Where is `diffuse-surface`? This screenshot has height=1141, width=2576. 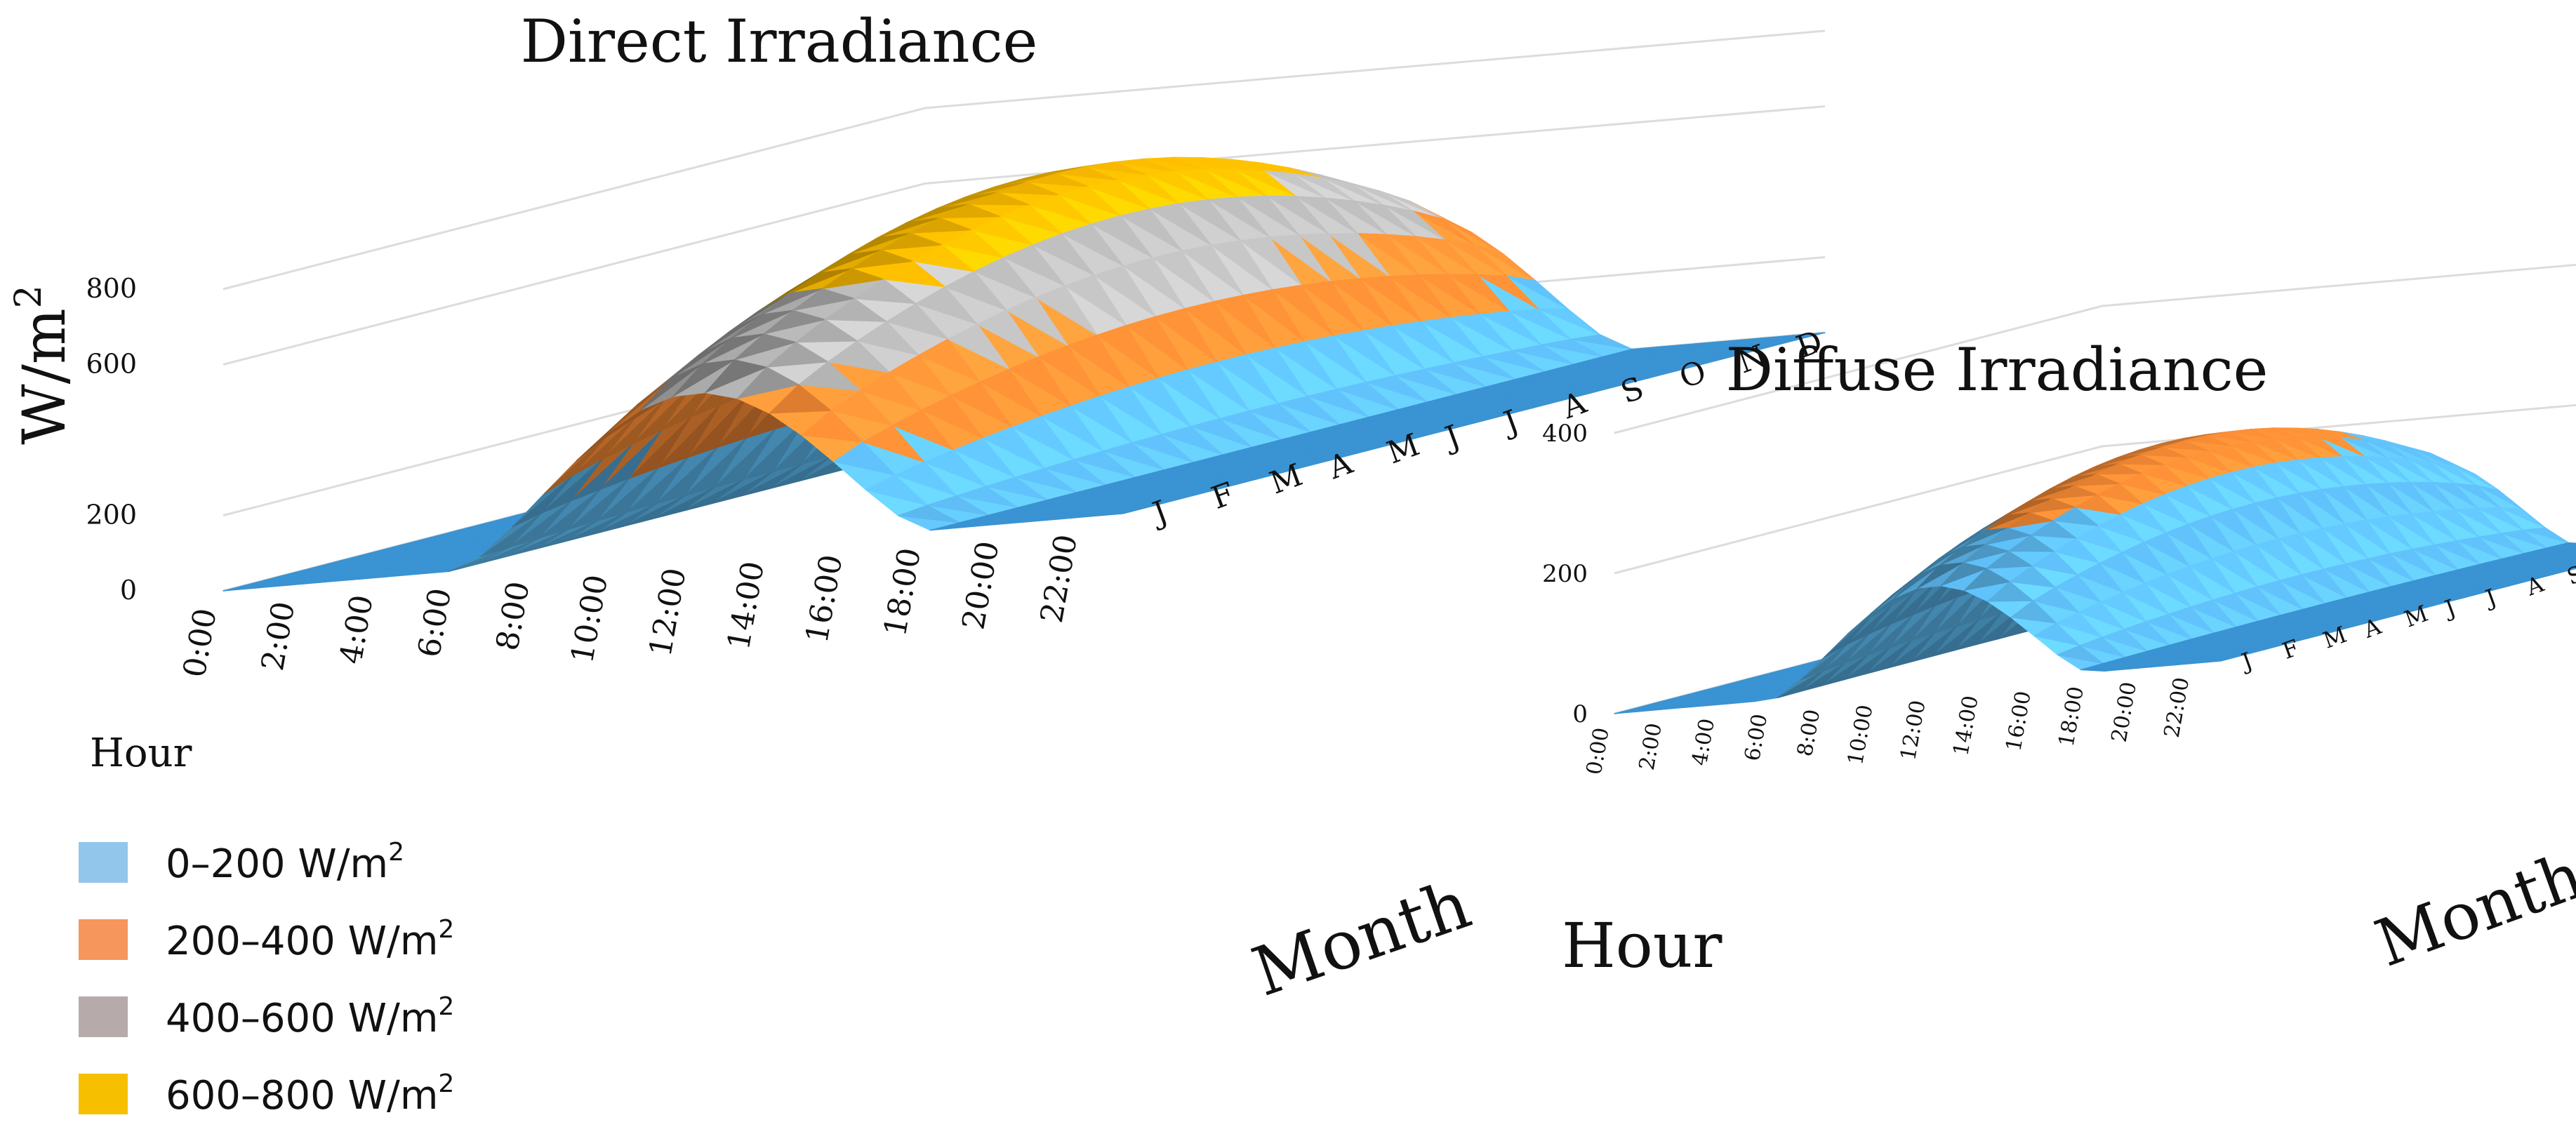 diffuse-surface is located at coordinates (2095, 570).